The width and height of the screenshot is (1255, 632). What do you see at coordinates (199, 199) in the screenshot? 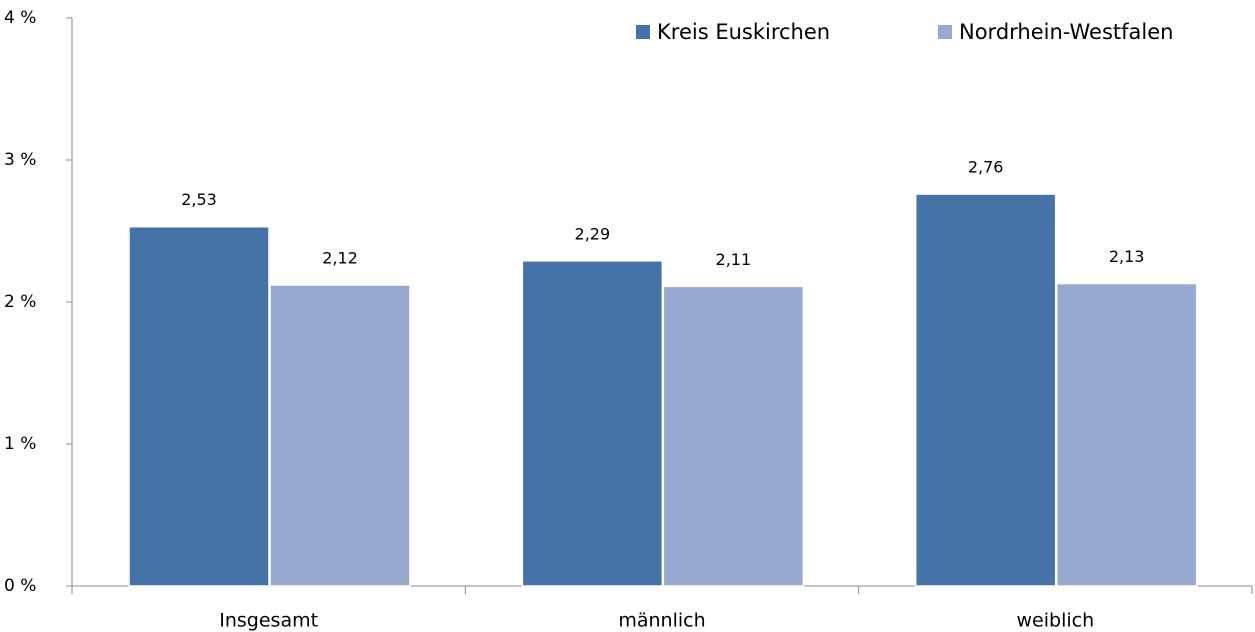
I see `value-label: 2,53` at bounding box center [199, 199].